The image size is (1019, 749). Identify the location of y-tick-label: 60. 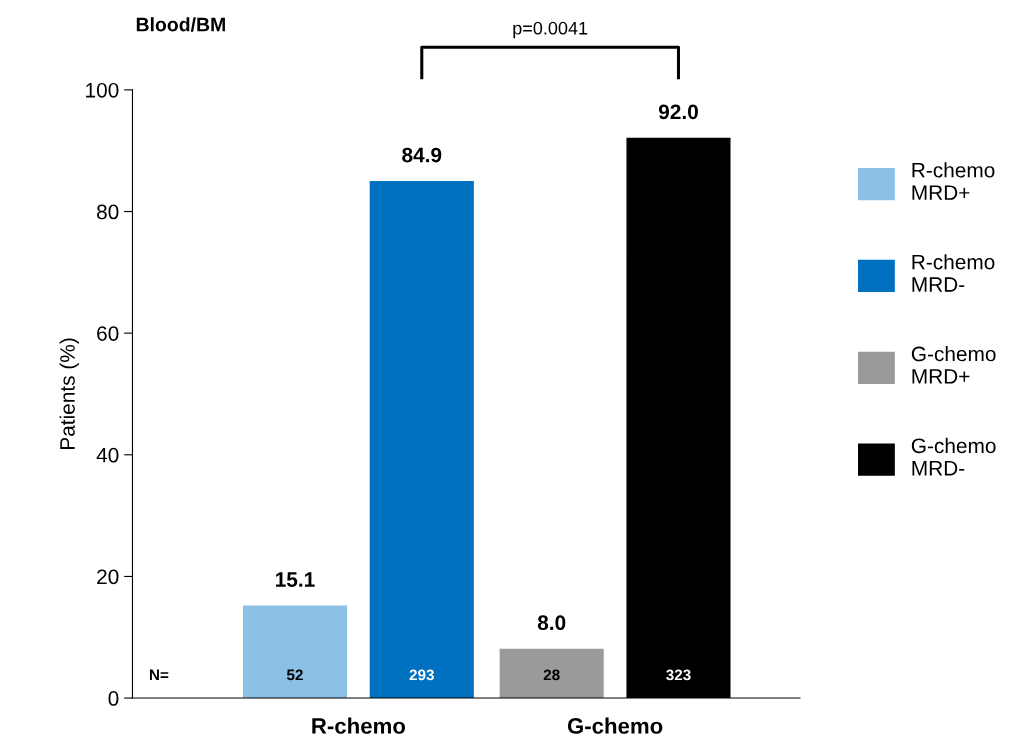
(108, 333).